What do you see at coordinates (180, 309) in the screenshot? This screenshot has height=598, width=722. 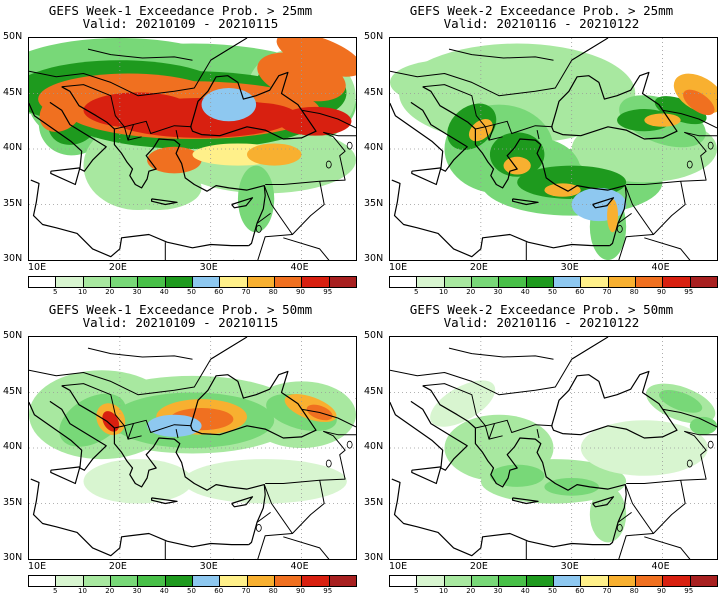 I see `panel-title: GEFS Week-1 Exceedance Prob. > 50mm` at bounding box center [180, 309].